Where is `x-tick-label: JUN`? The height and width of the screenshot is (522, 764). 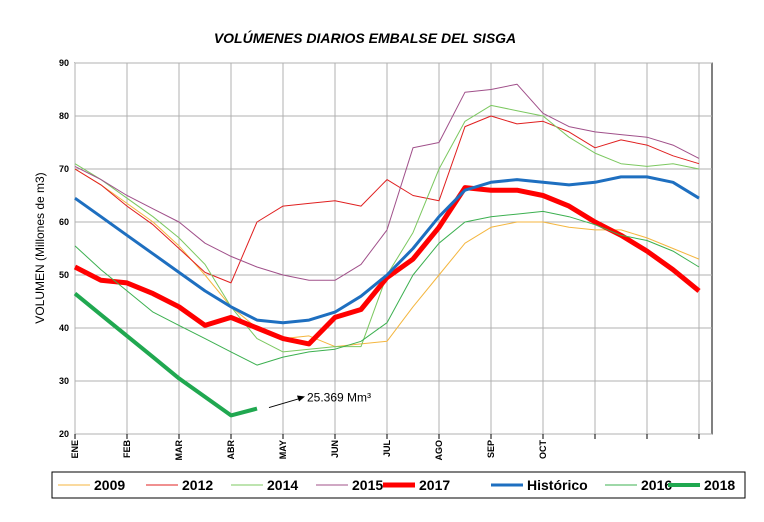 x-tick-label: JUN is located at coordinates (335, 449).